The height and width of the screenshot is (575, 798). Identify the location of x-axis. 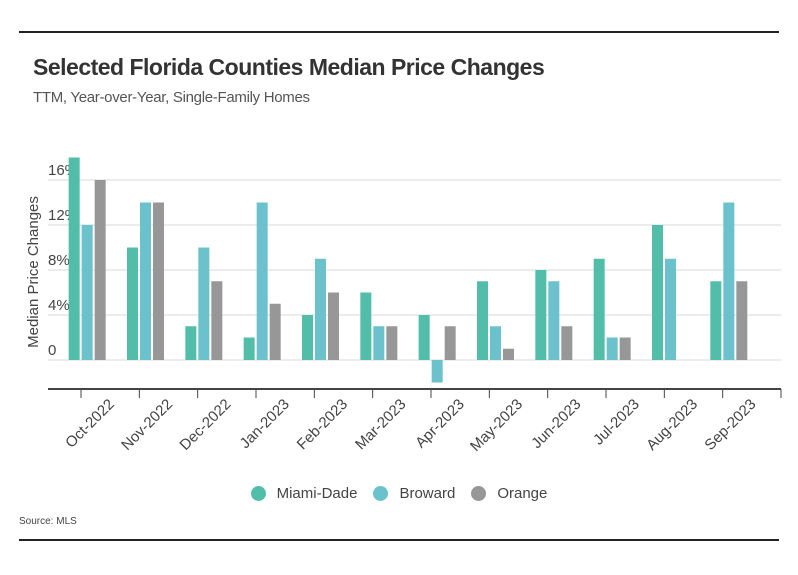
(415, 393).